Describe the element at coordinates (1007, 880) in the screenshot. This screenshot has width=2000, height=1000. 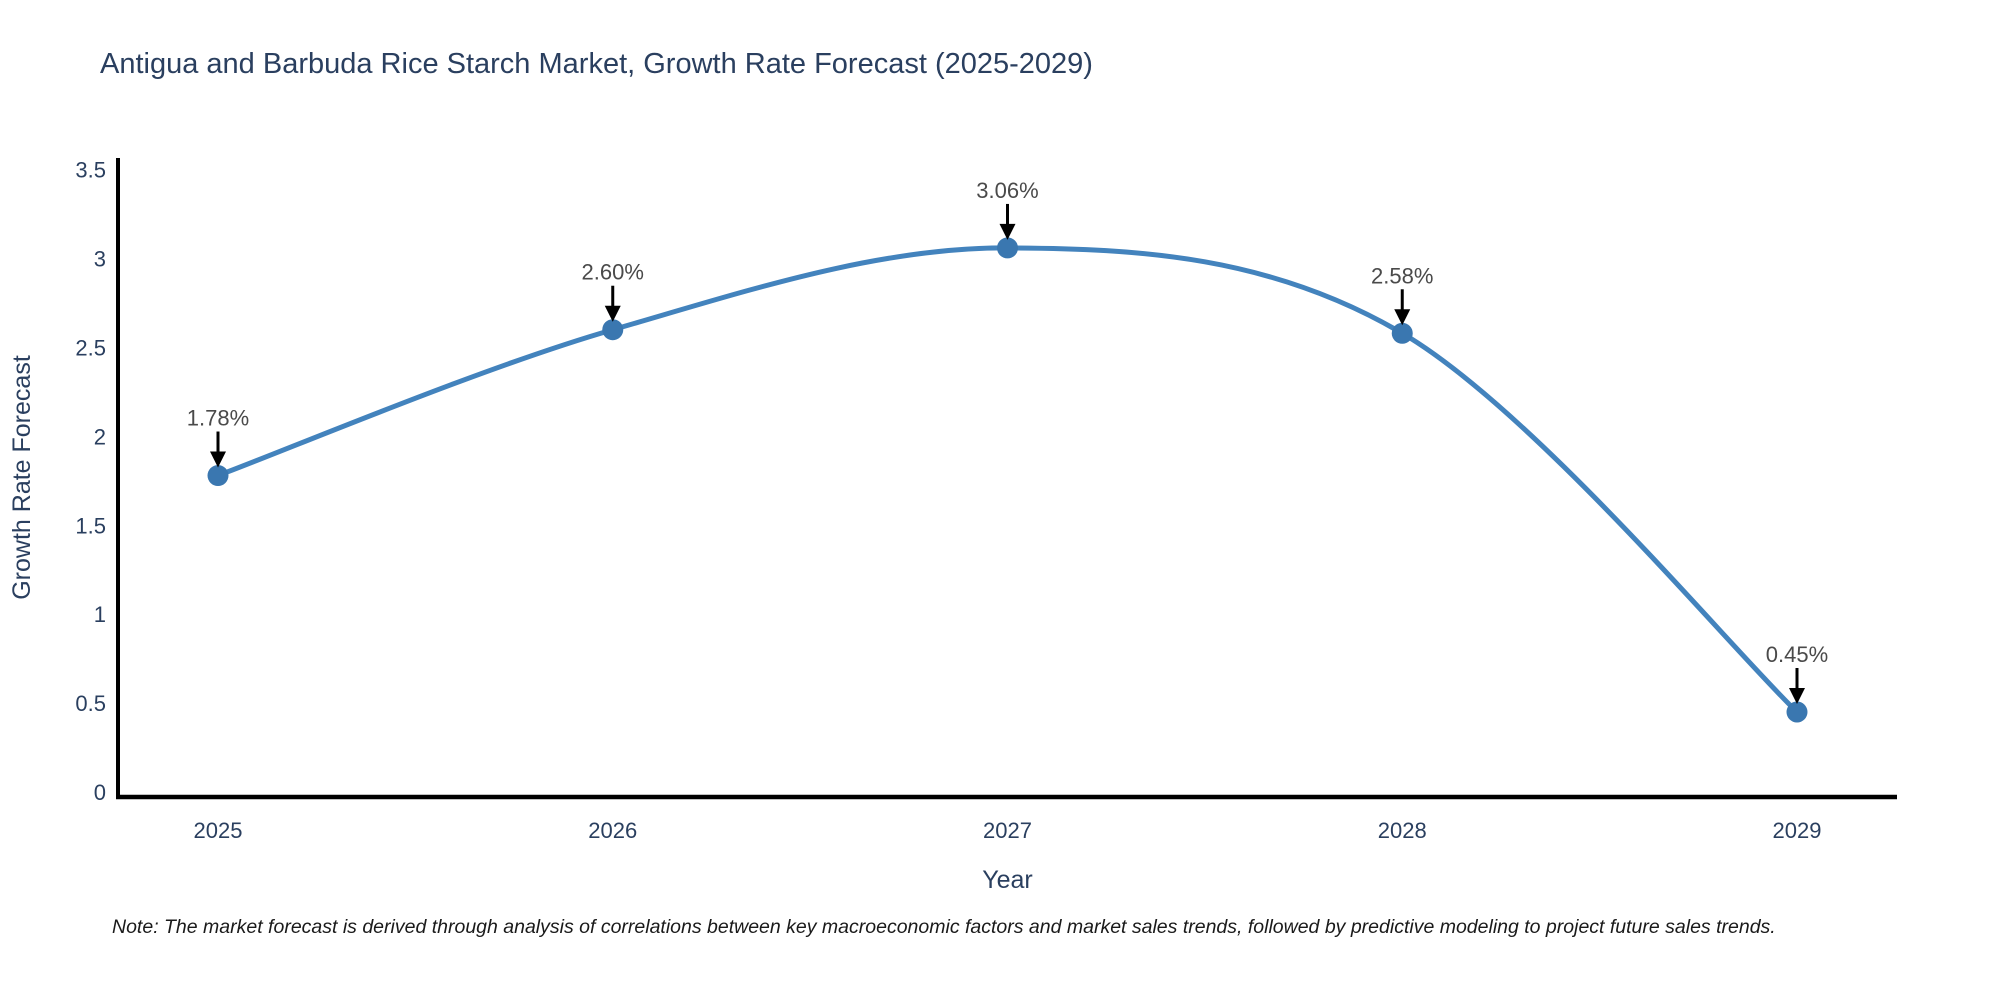
I see `x-axis-title: Year` at that location.